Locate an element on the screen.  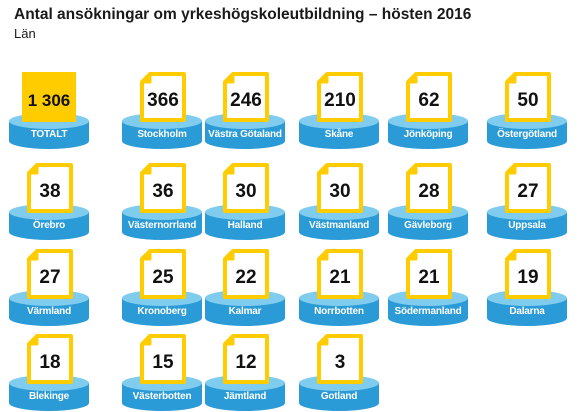
value-label: 36 is located at coordinates (163, 191).